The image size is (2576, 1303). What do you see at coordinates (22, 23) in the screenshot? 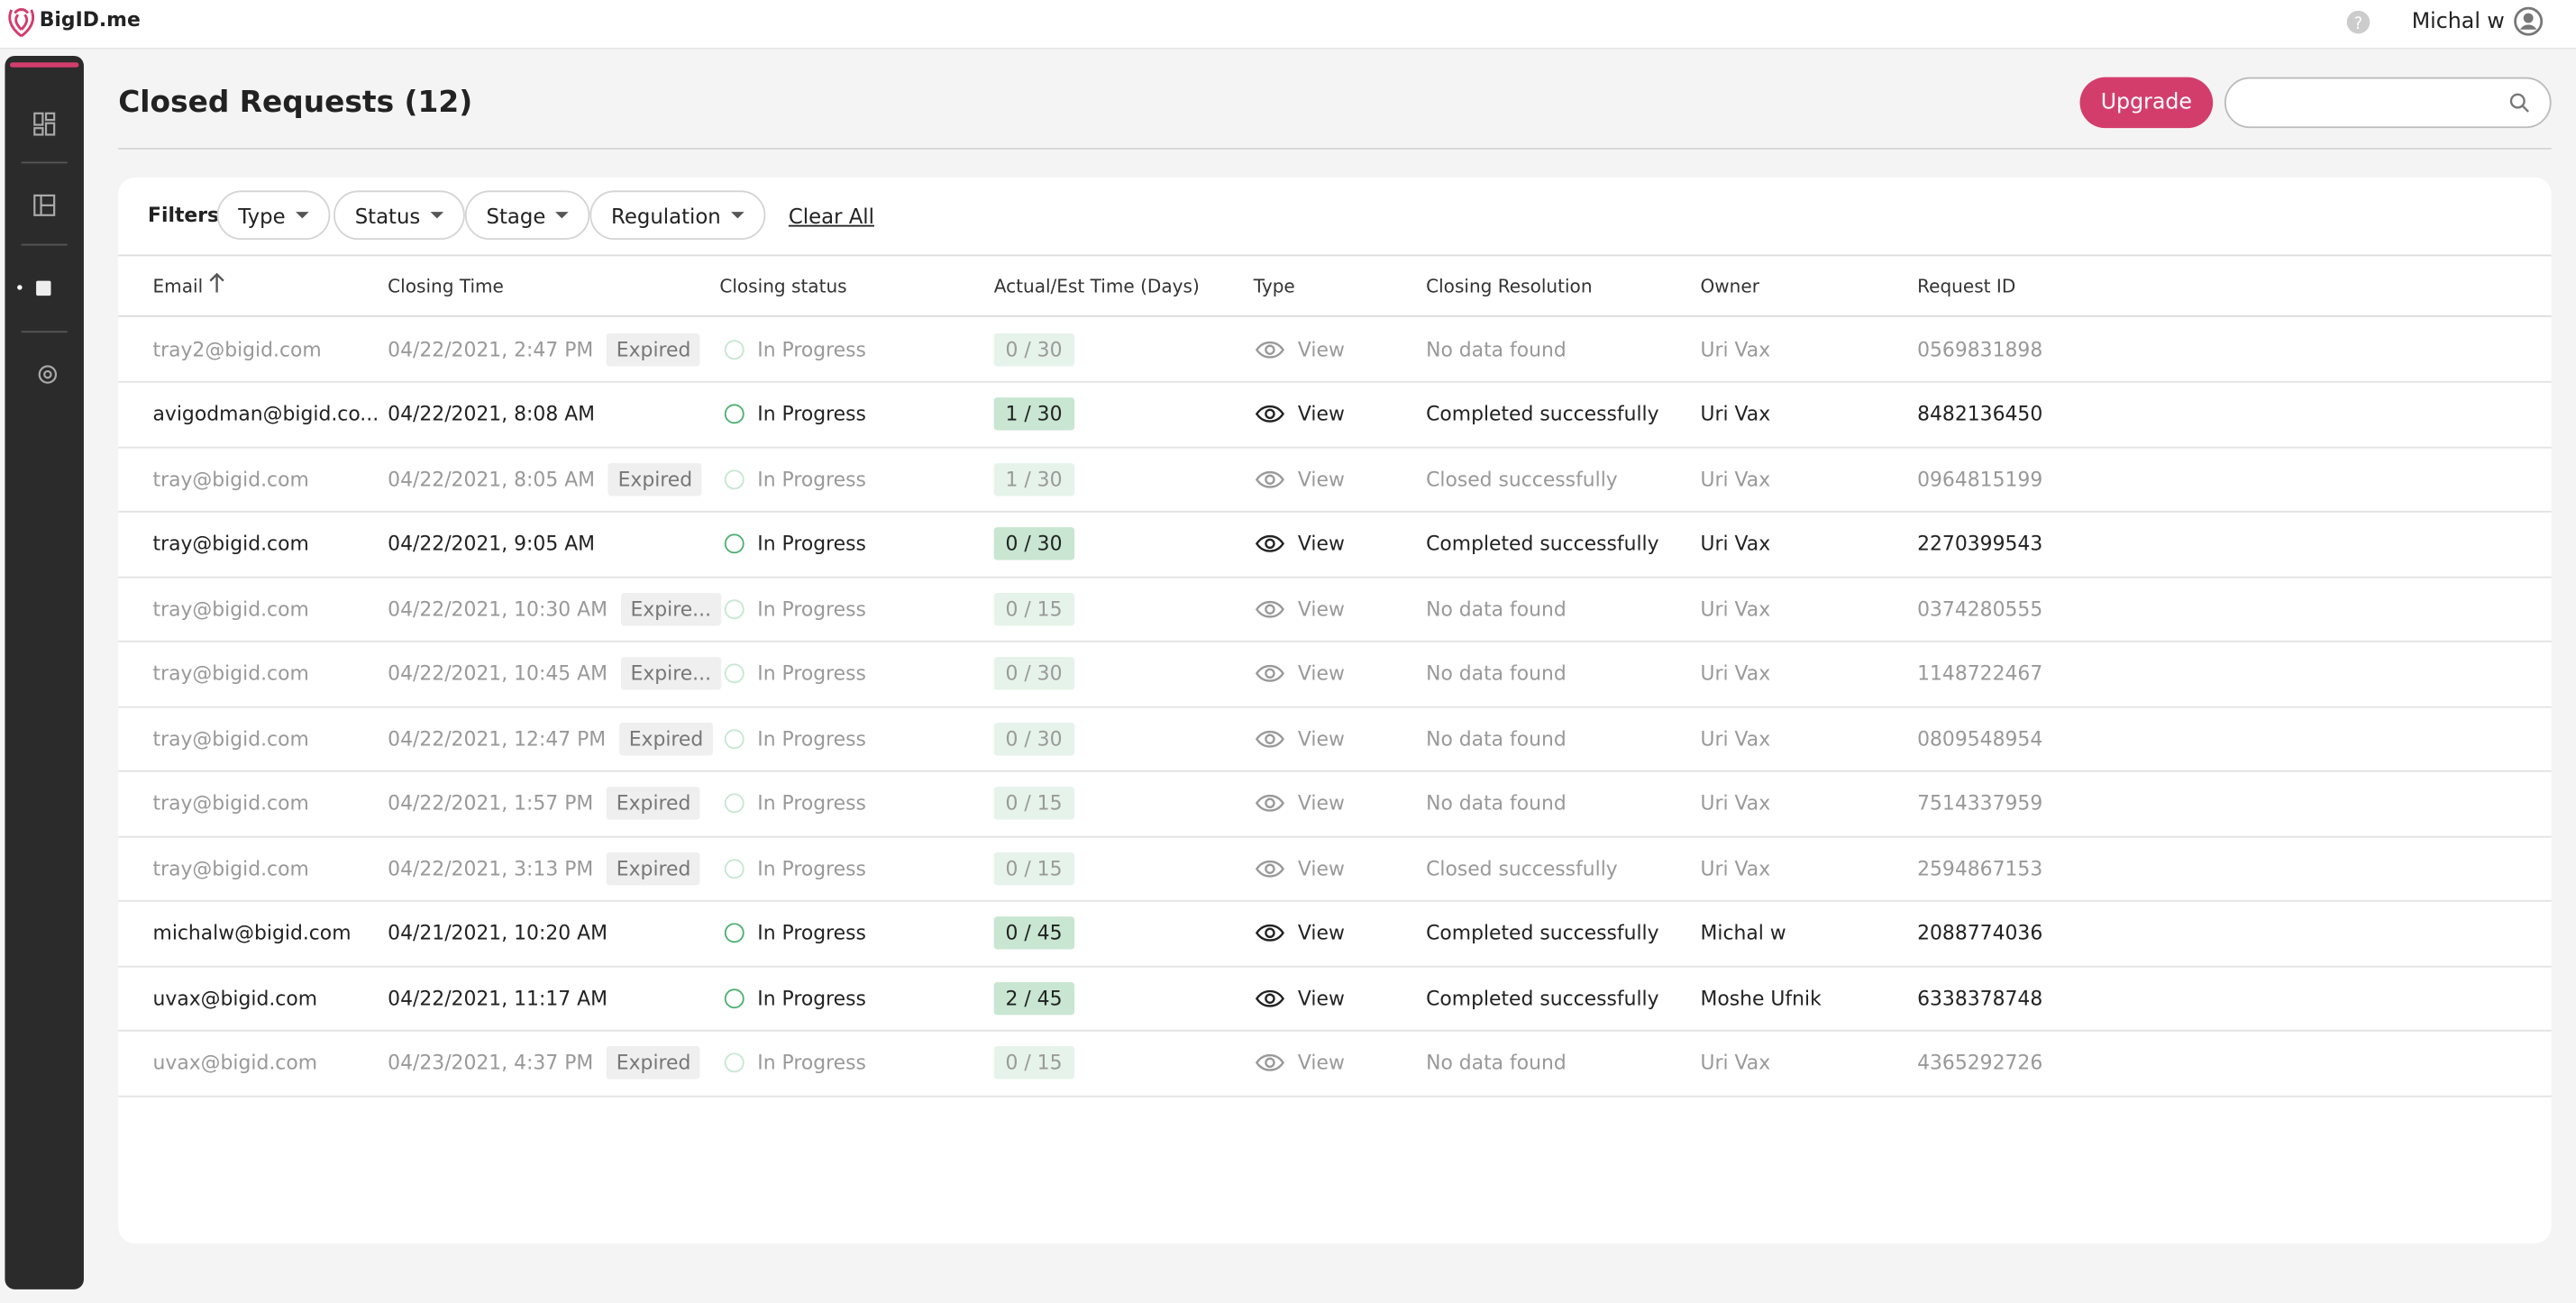
I see `brand-logo` at bounding box center [22, 23].